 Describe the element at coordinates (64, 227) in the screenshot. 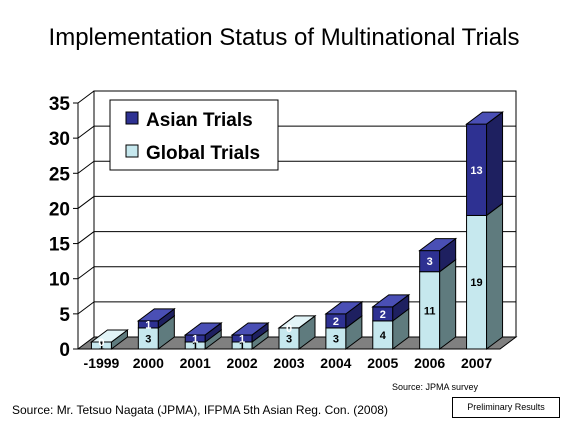

I see `y-axis: 0 5 10 15 20 25 30 35` at that location.